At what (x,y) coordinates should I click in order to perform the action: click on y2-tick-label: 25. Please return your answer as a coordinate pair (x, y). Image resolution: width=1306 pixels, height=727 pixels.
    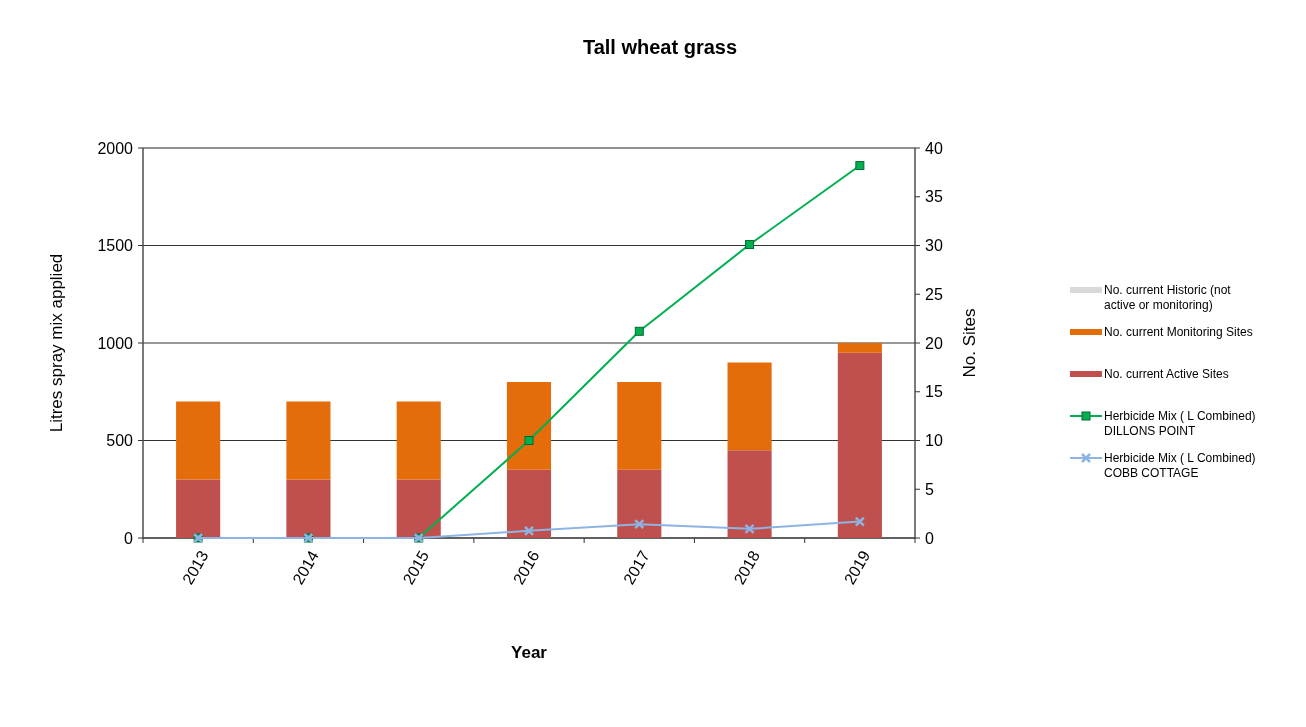
    Looking at the image, I should click on (934, 294).